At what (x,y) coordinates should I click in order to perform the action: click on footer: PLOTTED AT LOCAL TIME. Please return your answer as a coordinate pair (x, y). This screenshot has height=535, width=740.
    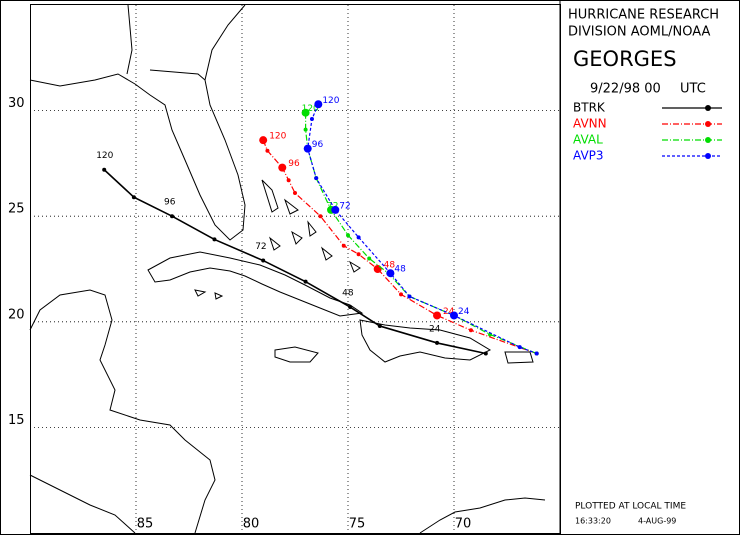
    Looking at the image, I should click on (630, 507).